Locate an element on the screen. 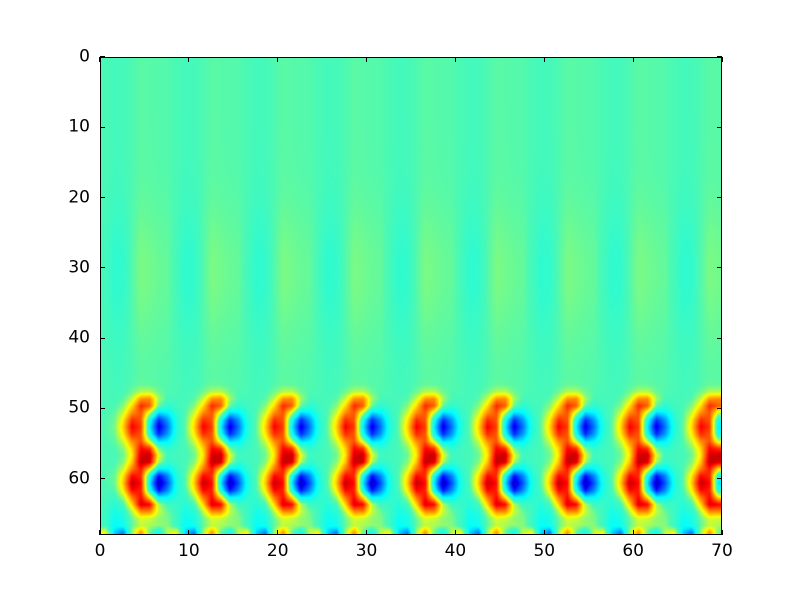 Image resolution: width=800 pixels, height=600 pixels. y-tick-label: 0 is located at coordinates (84, 56).